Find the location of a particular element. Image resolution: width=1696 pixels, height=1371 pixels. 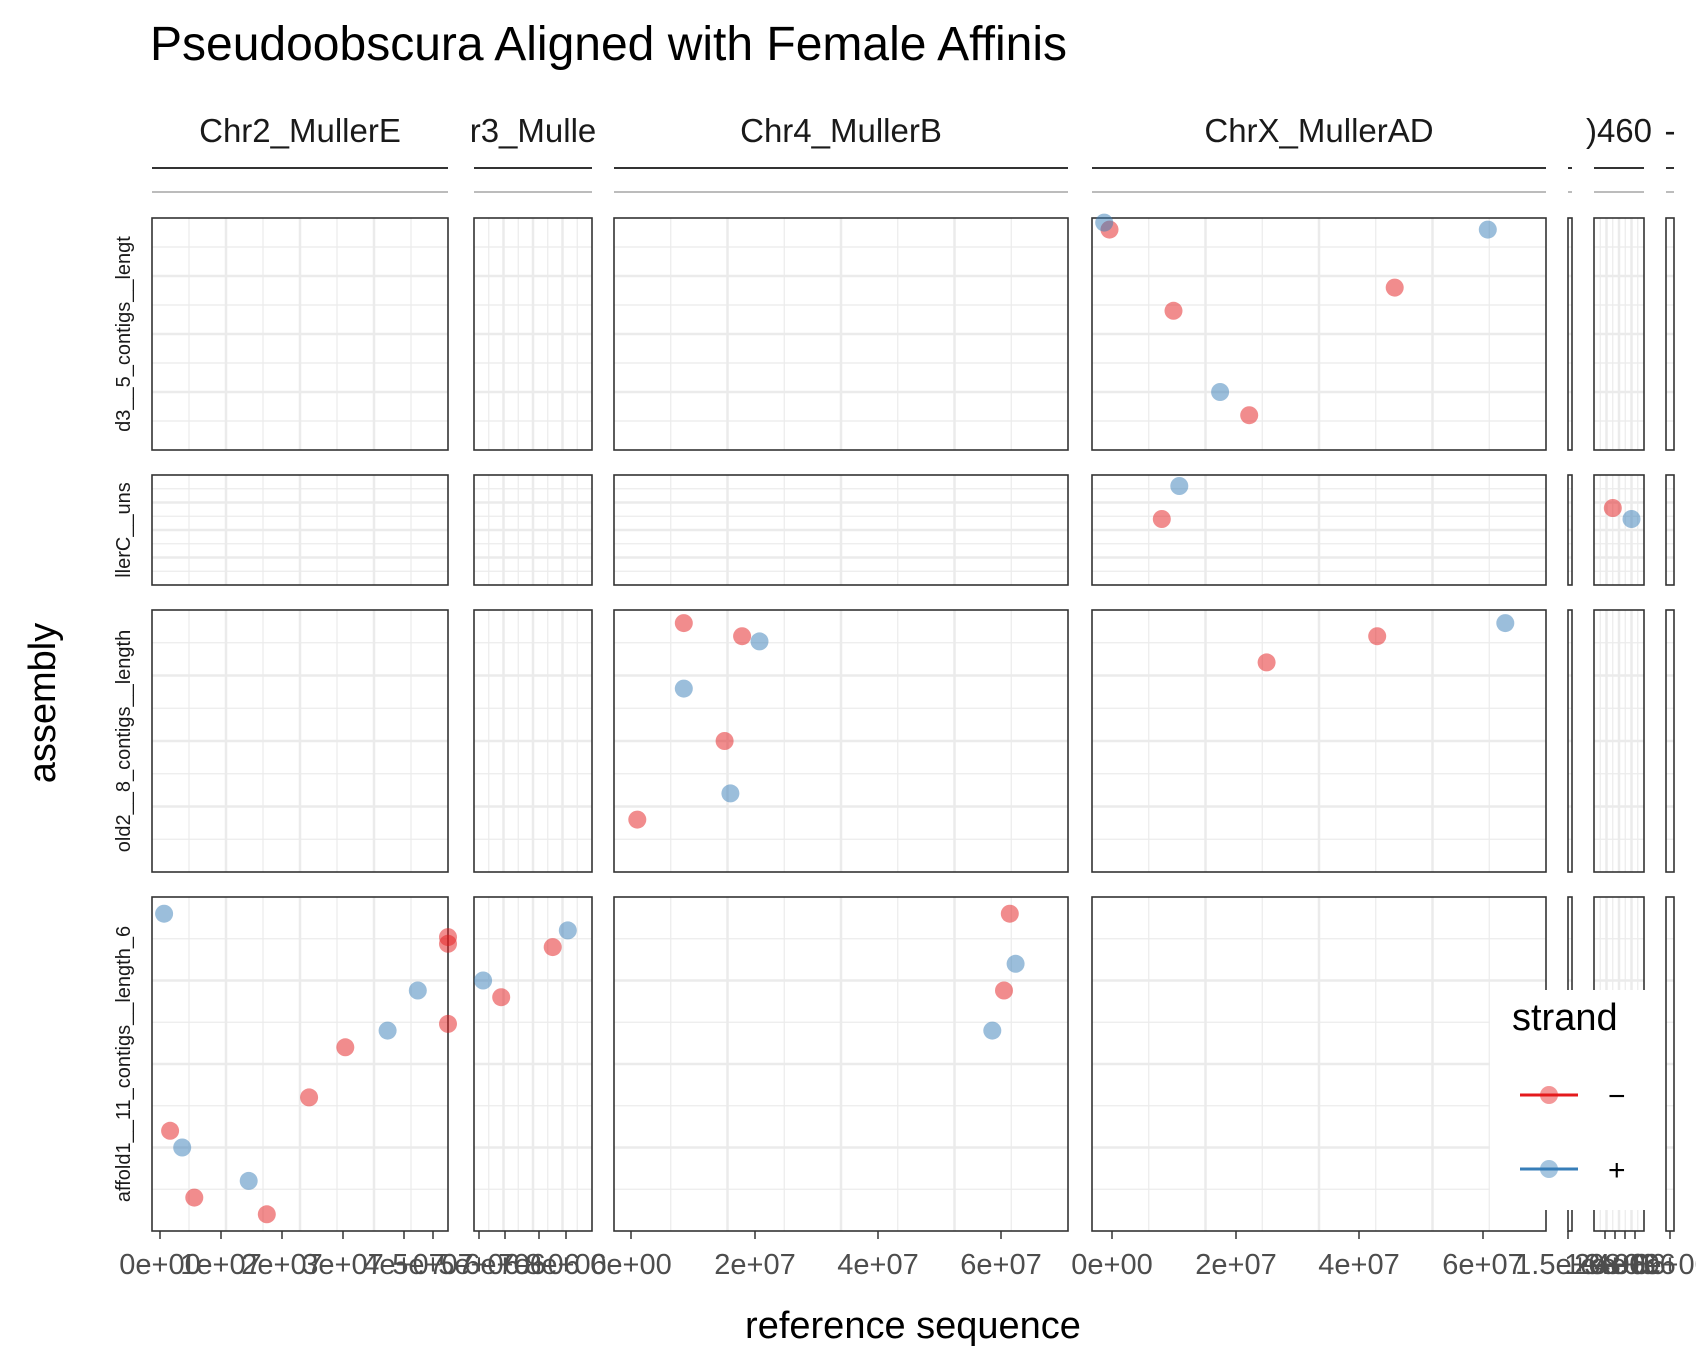

column-strip: Chr4_MullerB is located at coordinates (841, 152).